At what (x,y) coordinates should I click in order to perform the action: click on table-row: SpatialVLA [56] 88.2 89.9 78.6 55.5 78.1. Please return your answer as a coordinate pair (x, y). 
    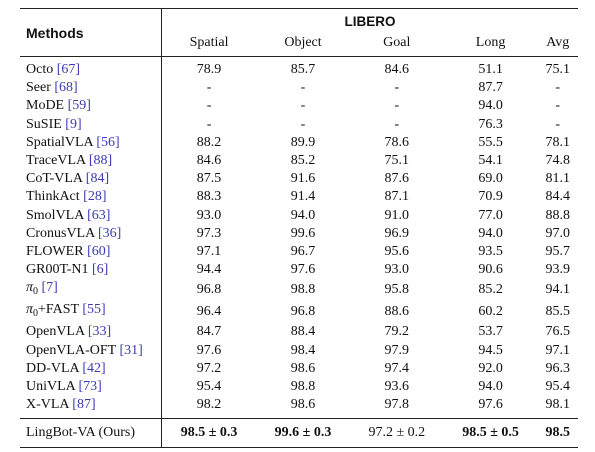
    Looking at the image, I should click on (299, 142).